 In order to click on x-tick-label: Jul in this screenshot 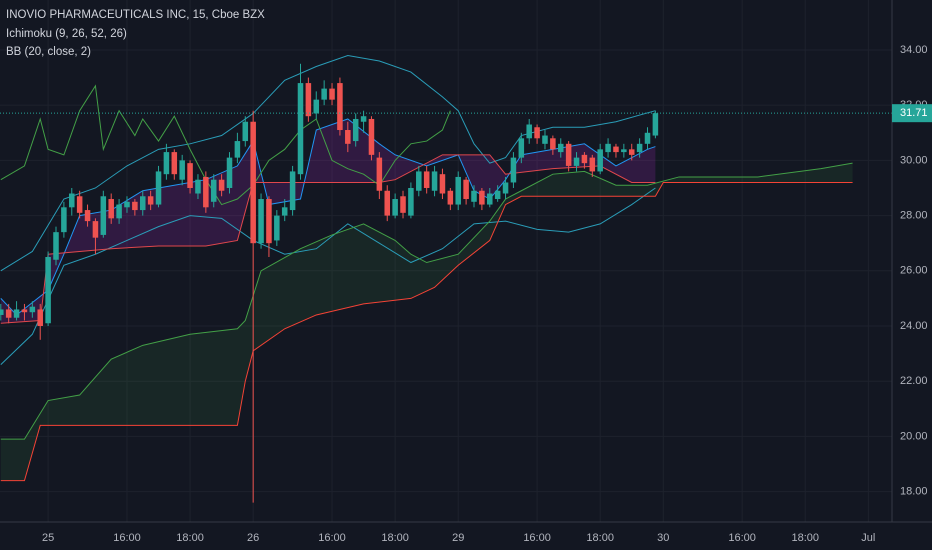, I will do `click(868, 538)`.